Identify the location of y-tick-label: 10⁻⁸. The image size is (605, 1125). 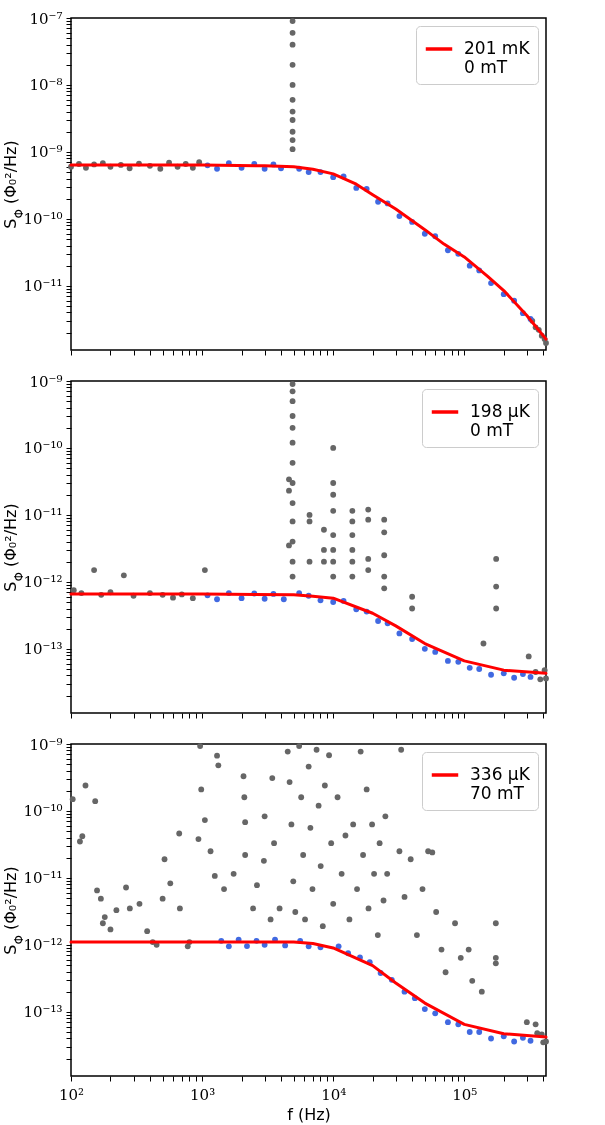
(46, 85).